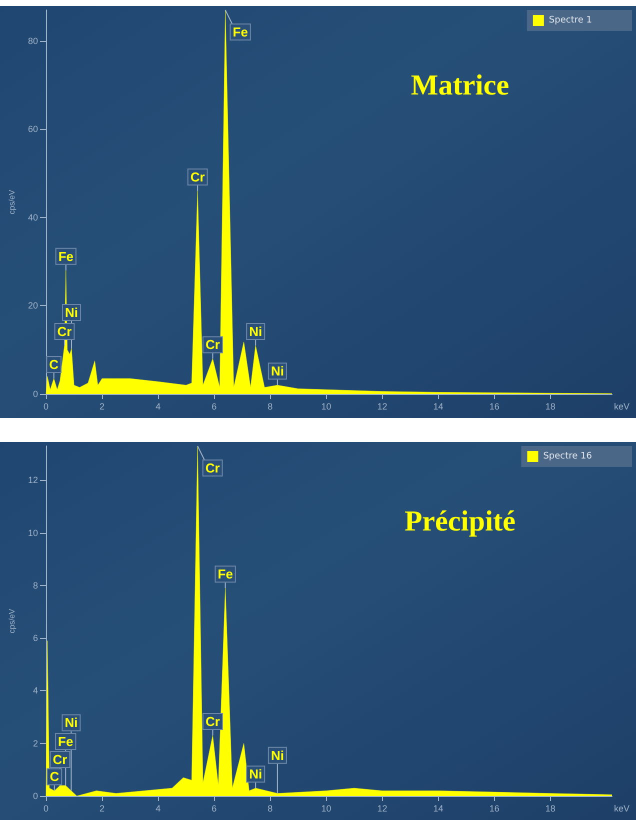  What do you see at coordinates (460, 86) in the screenshot?
I see `text: Matrice` at bounding box center [460, 86].